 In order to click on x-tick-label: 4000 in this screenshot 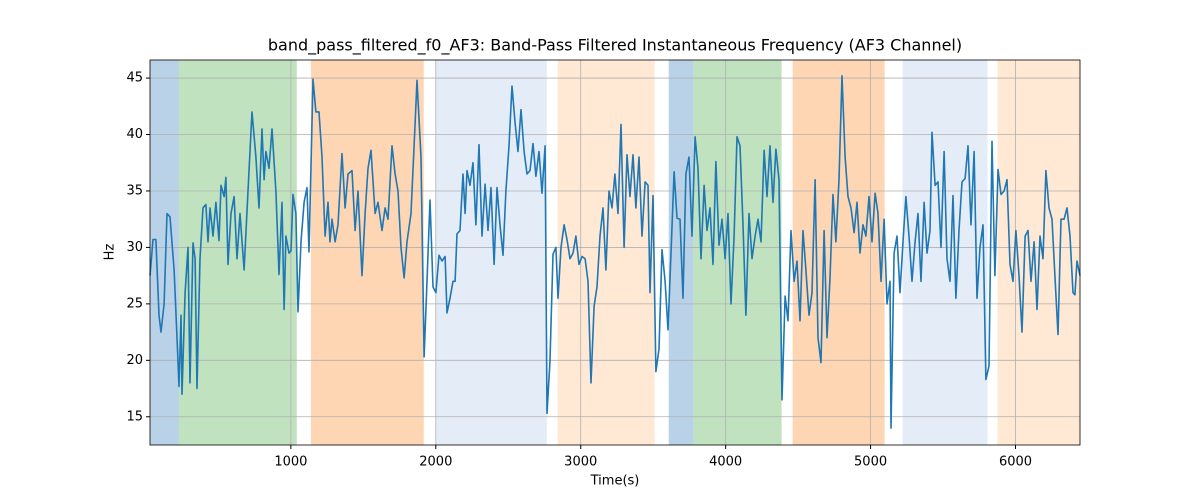, I will do `click(725, 462)`.